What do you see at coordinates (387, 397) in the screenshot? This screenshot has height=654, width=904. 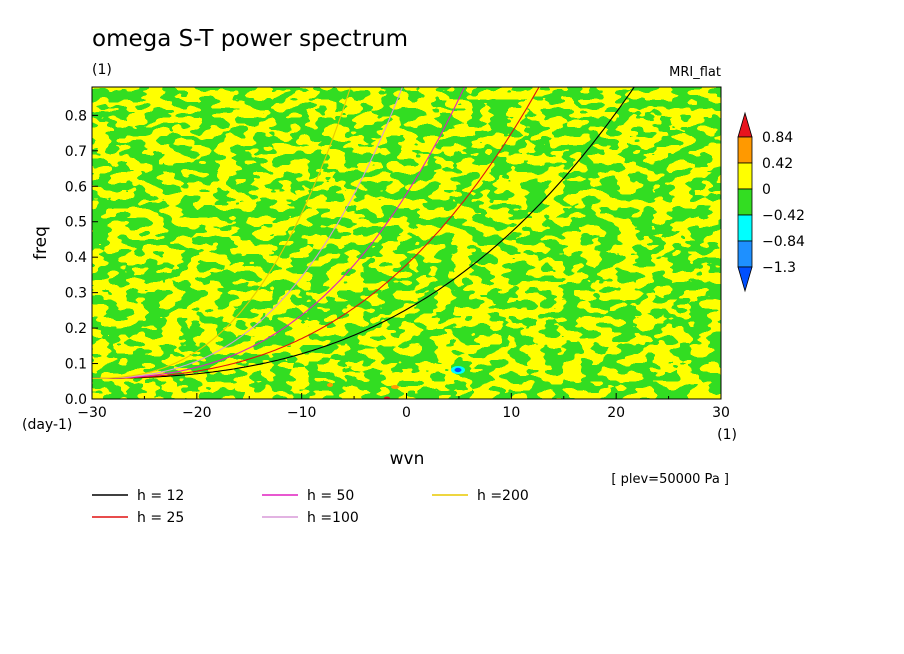 I see `contour-blob-max` at bounding box center [387, 397].